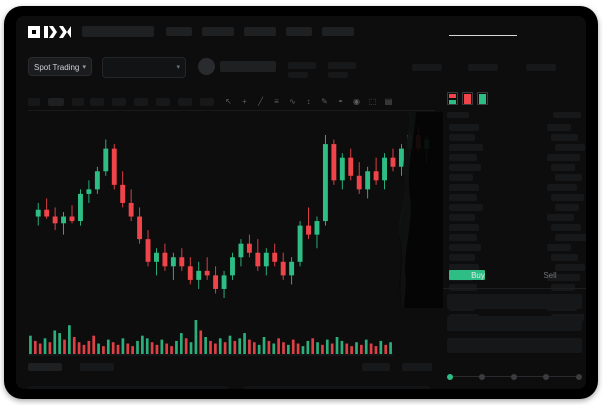 The image size is (603, 405). What do you see at coordinates (60, 66) in the screenshot?
I see `trading-mode-select: Spot Trading ▾` at bounding box center [60, 66].